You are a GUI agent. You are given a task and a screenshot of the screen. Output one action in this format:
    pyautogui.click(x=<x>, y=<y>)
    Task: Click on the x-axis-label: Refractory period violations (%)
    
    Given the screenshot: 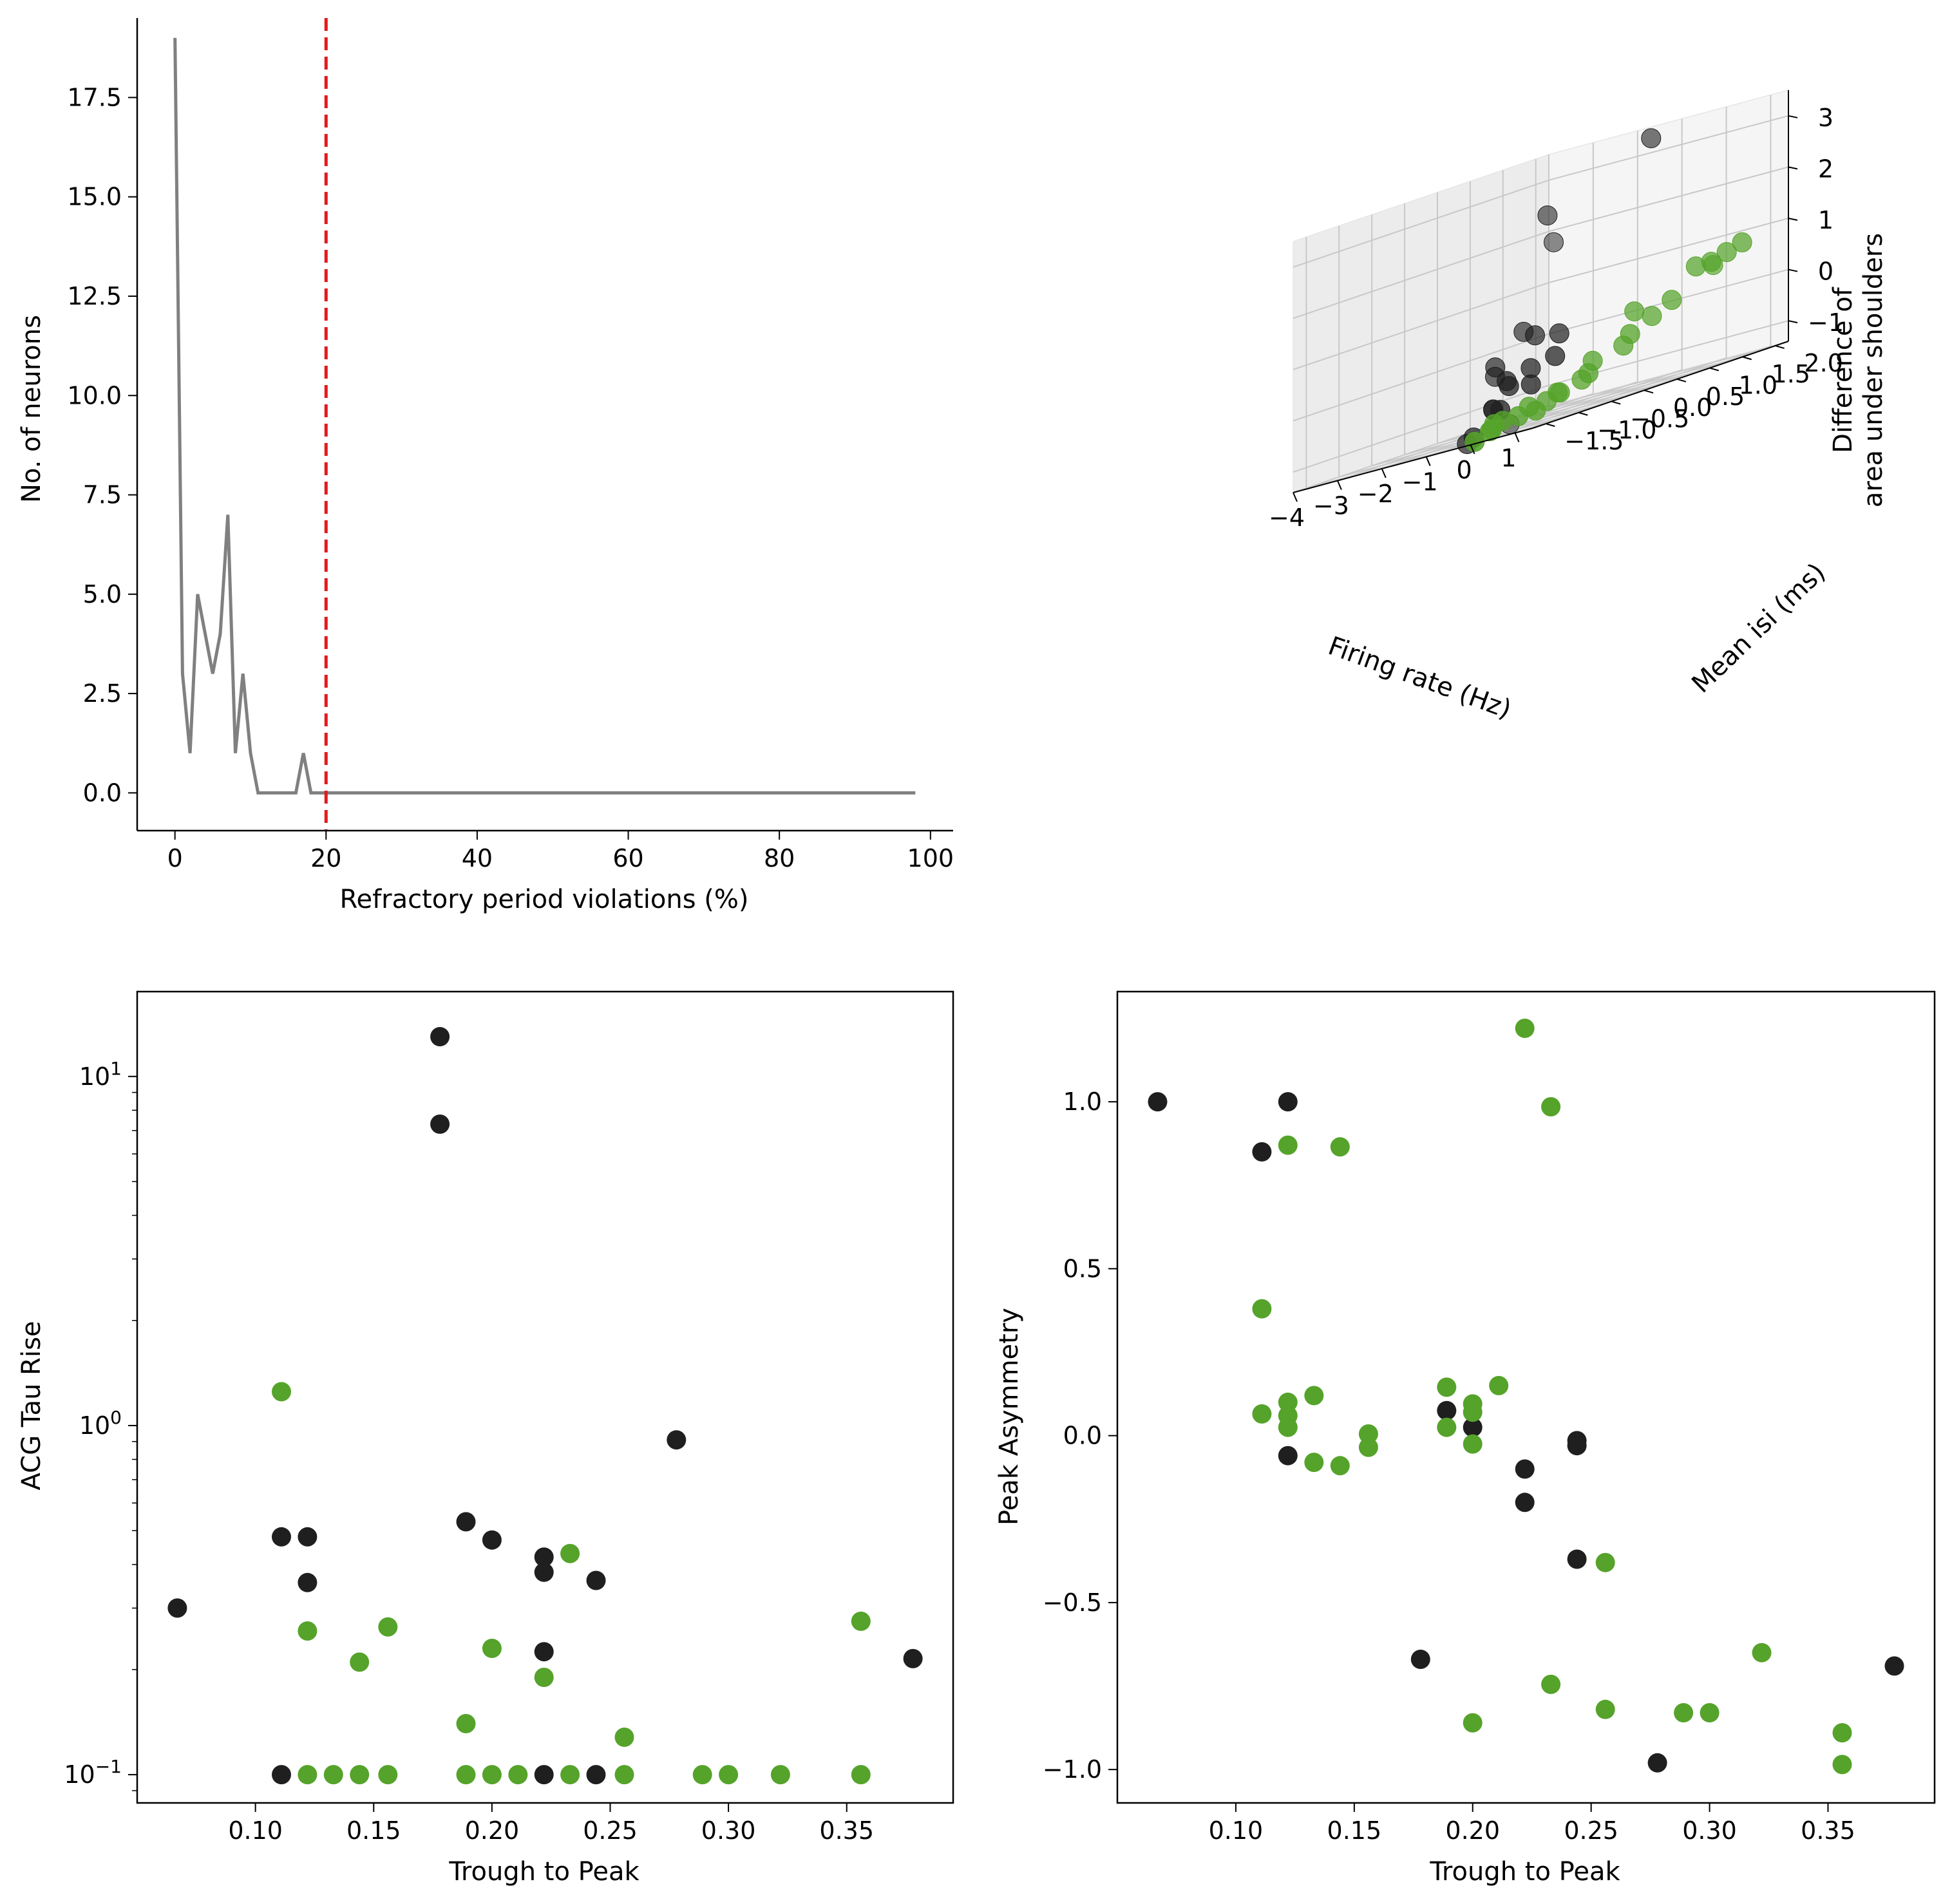 What is the action you would take?
    pyautogui.click(x=543, y=899)
    